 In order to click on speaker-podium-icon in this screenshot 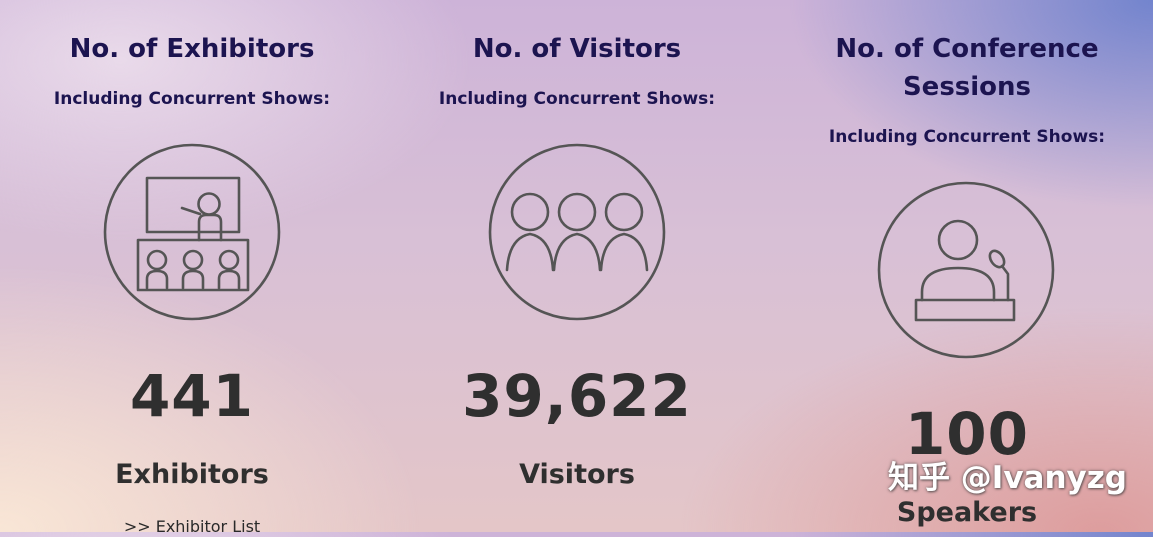, I will do `click(966, 270)`.